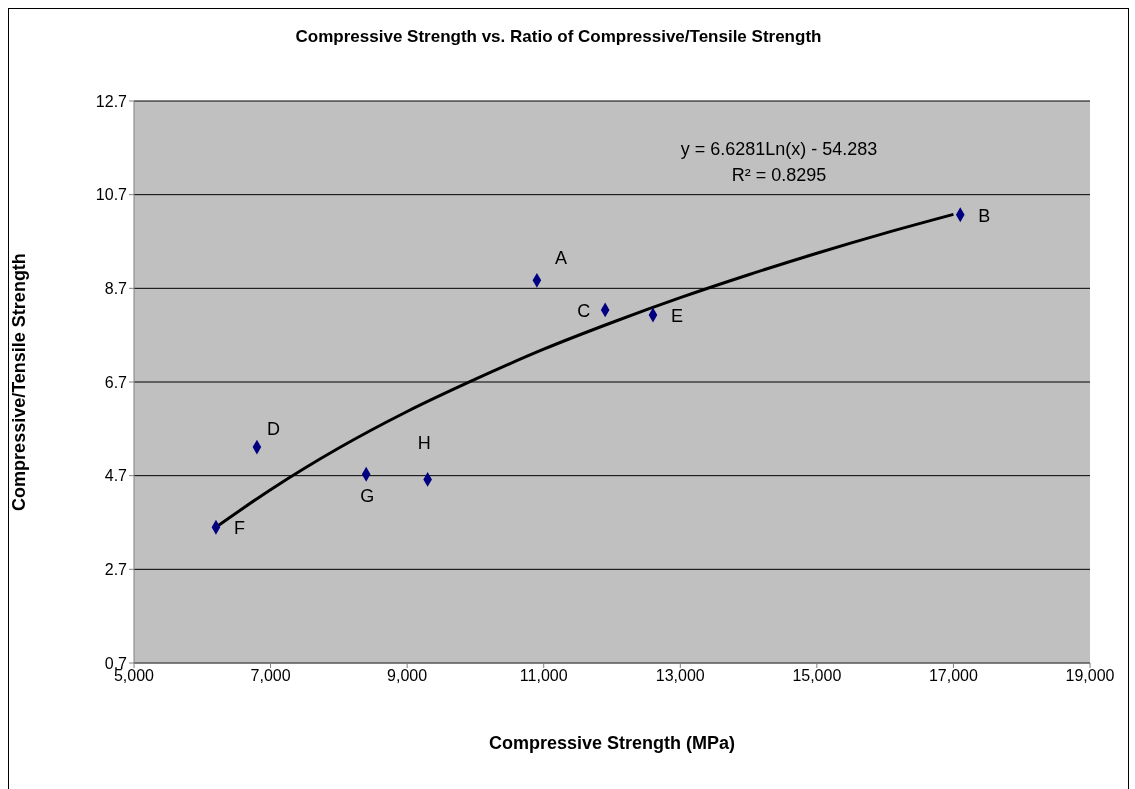 This screenshot has height=789, width=1135. Describe the element at coordinates (367, 496) in the screenshot. I see `annotation: G` at that location.